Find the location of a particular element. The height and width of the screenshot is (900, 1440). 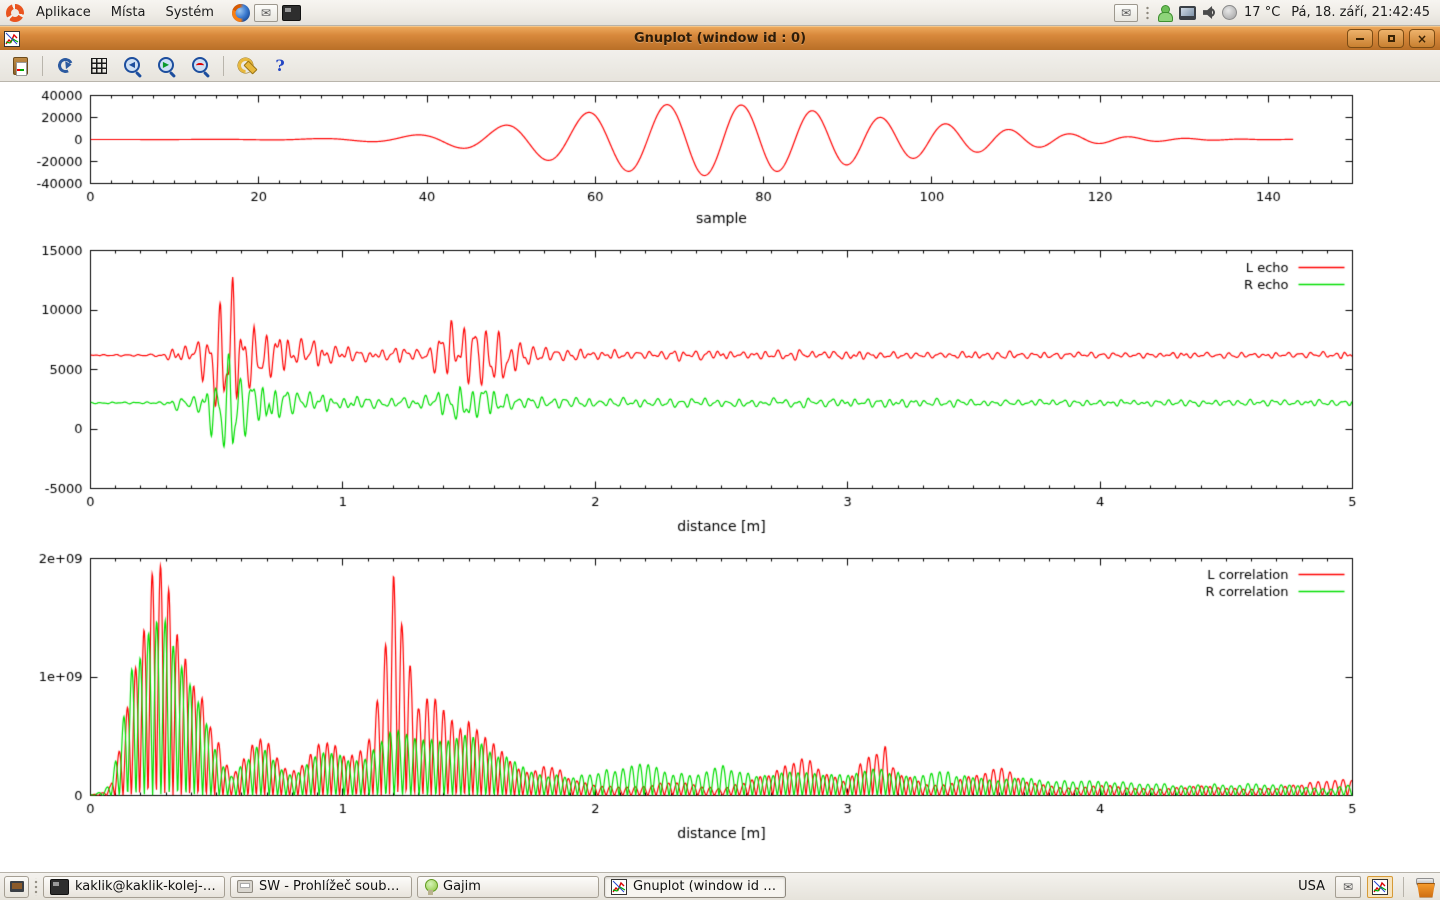

zoom-next-arrow: ▶ is located at coordinates (166, 64).